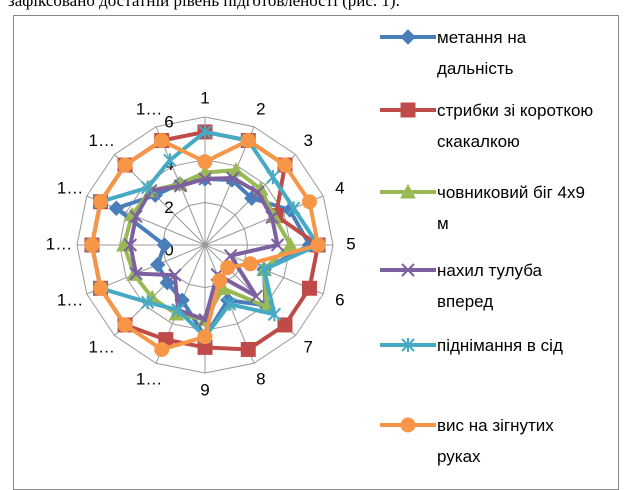 Image resolution: width=635 pixels, height=490 pixels. Describe the element at coordinates (500, 345) in the screenshot. I see `legend-label: піднімання в сід` at that location.